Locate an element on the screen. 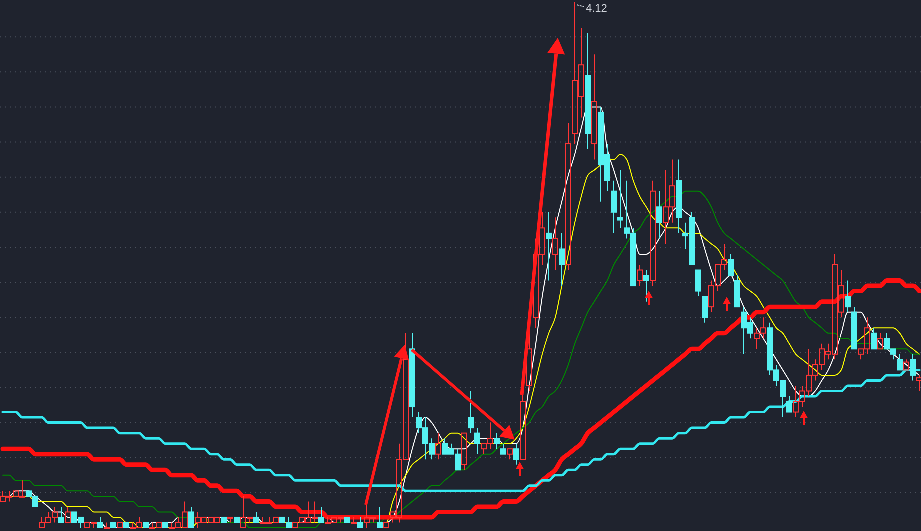 This screenshot has height=531, width=921. annotation: 4.12 is located at coordinates (597, 9).